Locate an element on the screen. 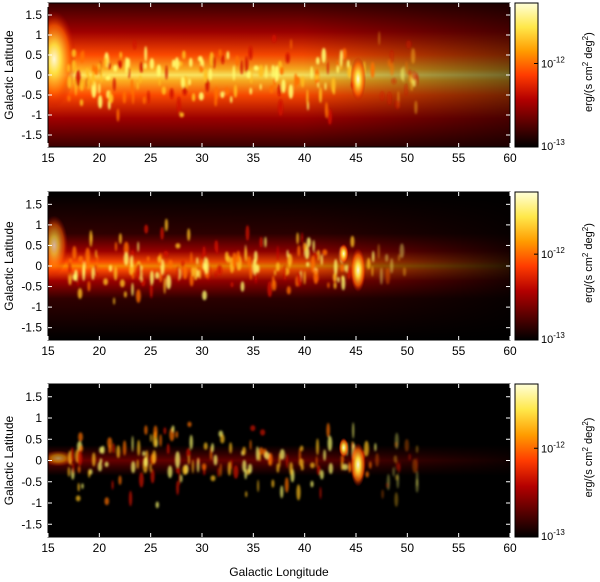 Image resolution: width=600 pixels, height=582 pixels. y-tick-label: 1 is located at coordinates (38, 35).